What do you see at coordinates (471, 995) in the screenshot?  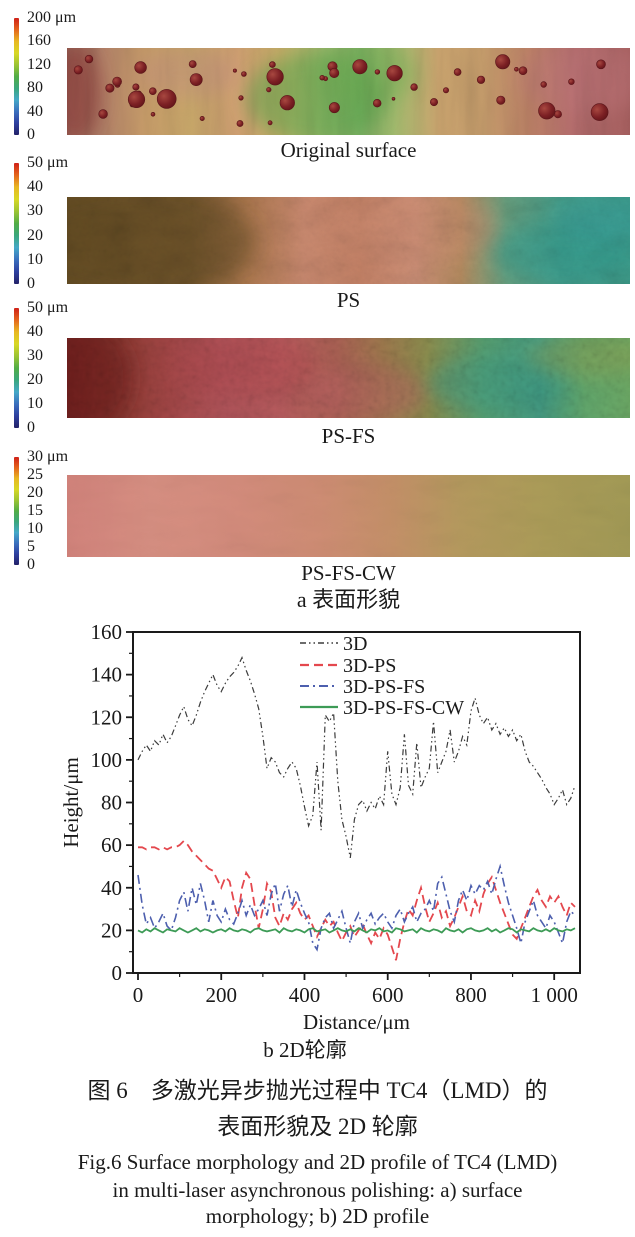 I see `svg-text: 800` at bounding box center [471, 995].